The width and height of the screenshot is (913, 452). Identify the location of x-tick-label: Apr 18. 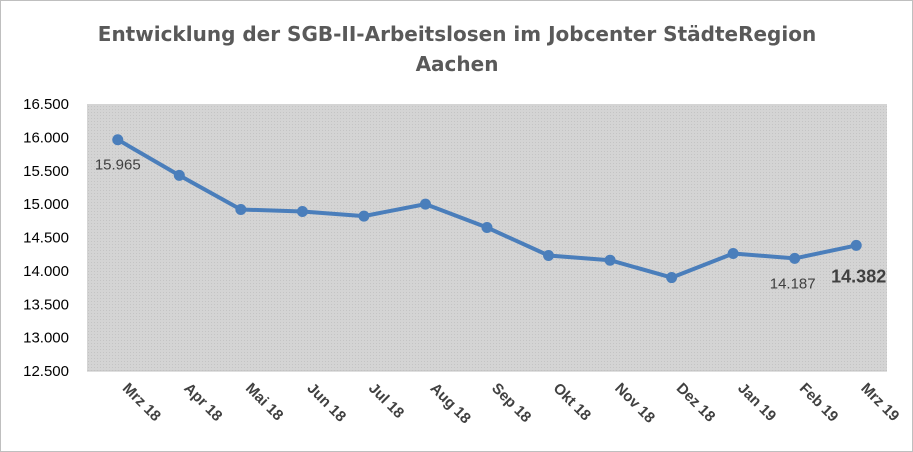
(202, 402).